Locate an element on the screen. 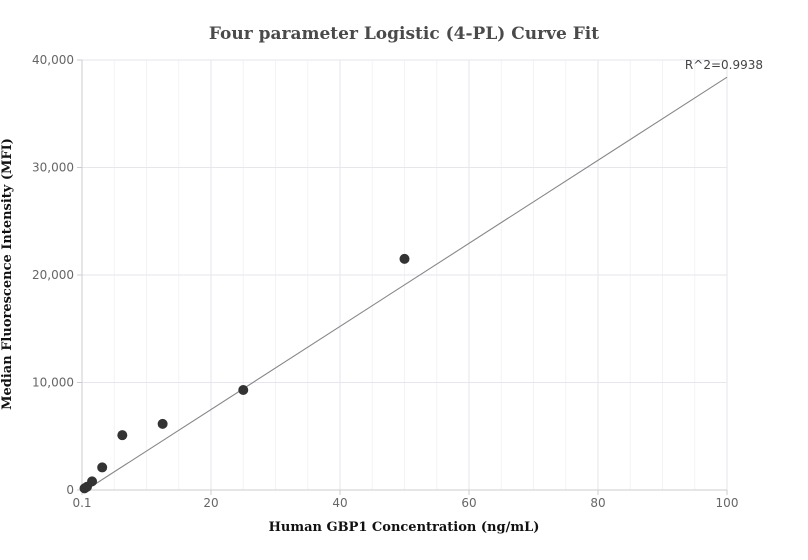 The width and height of the screenshot is (808, 560). x-tick-label: 100 is located at coordinates (727, 503).